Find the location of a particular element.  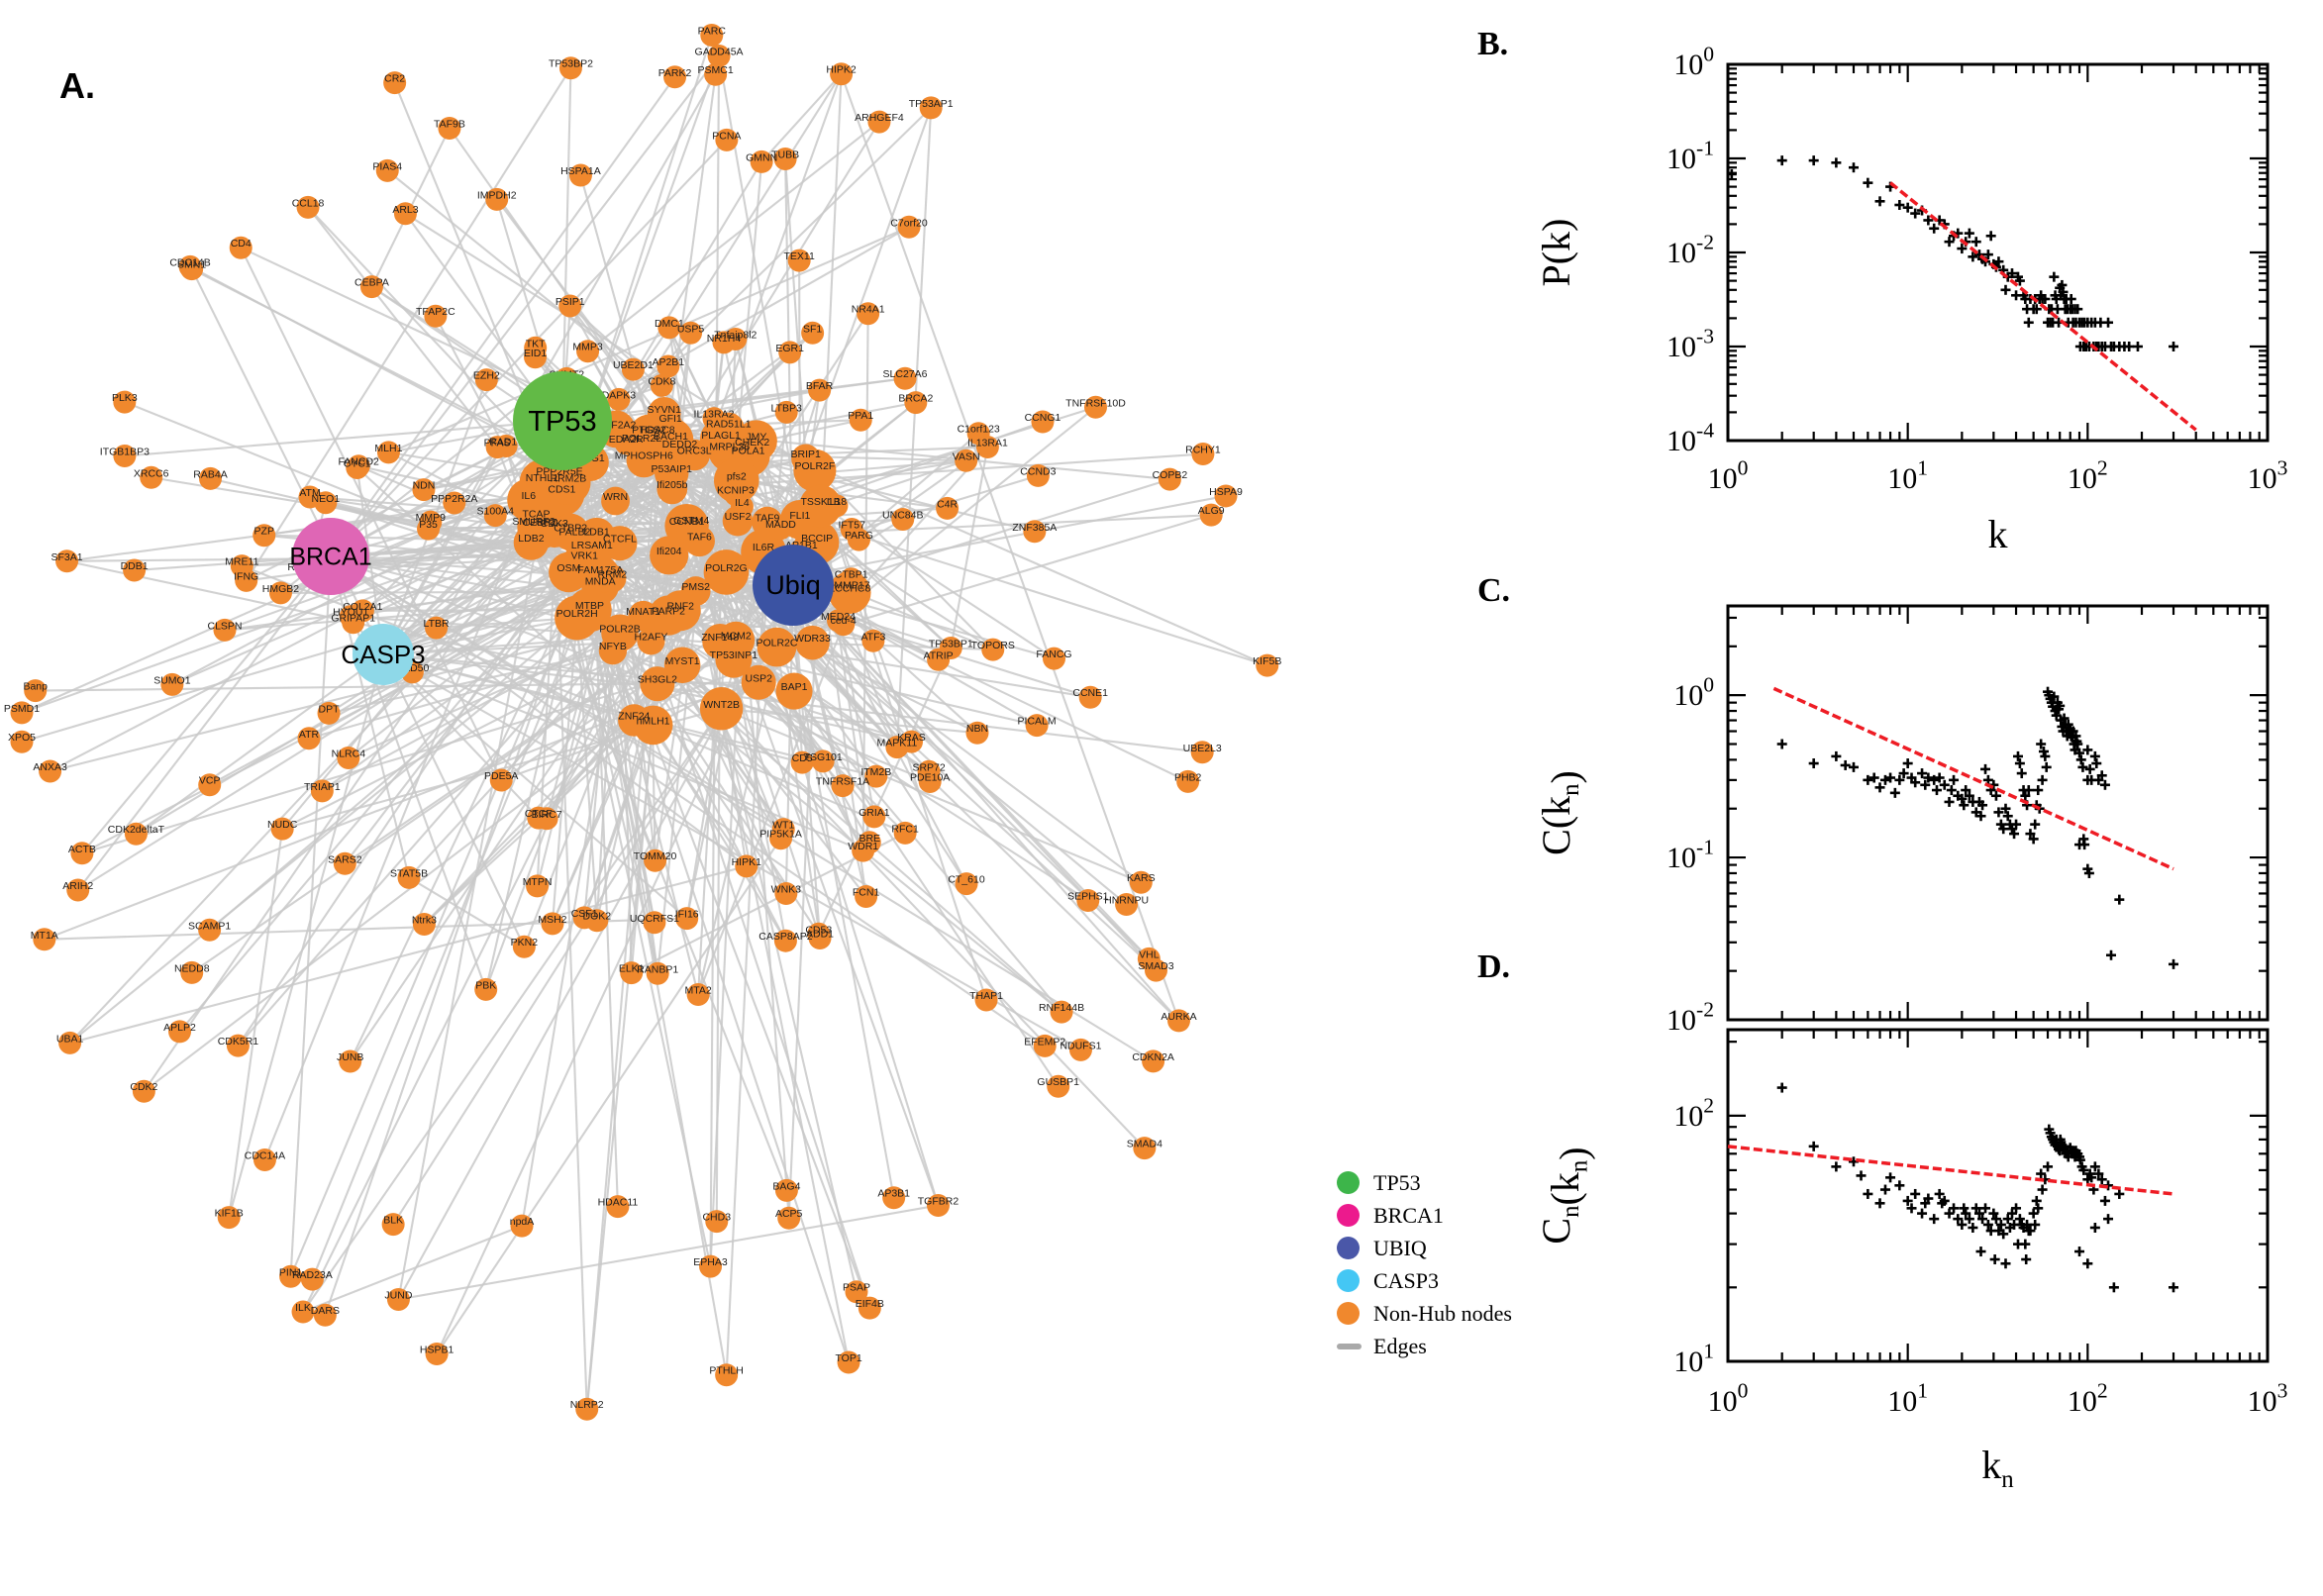

network-node-label: WT1 is located at coordinates (783, 826).